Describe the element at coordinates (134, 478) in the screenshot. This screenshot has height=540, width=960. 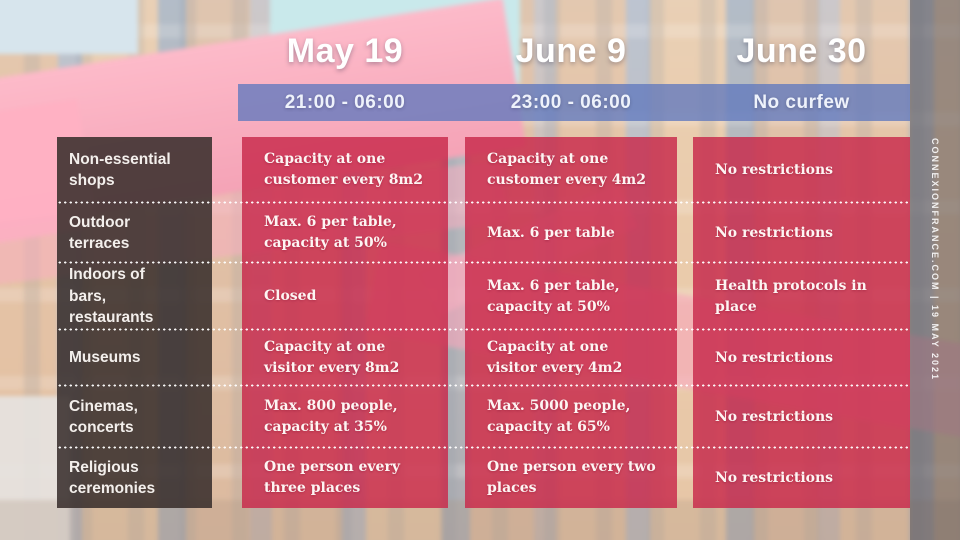
I see `row-label-religious-ceremonies: Religious ceremonies` at that location.